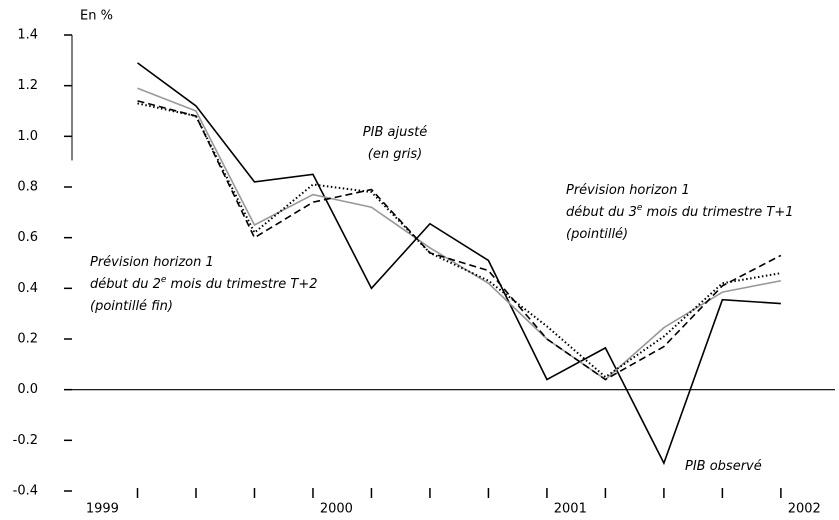 This screenshot has height=520, width=839. I want to click on annotation-part: PIB ajusté, so click(395, 132).